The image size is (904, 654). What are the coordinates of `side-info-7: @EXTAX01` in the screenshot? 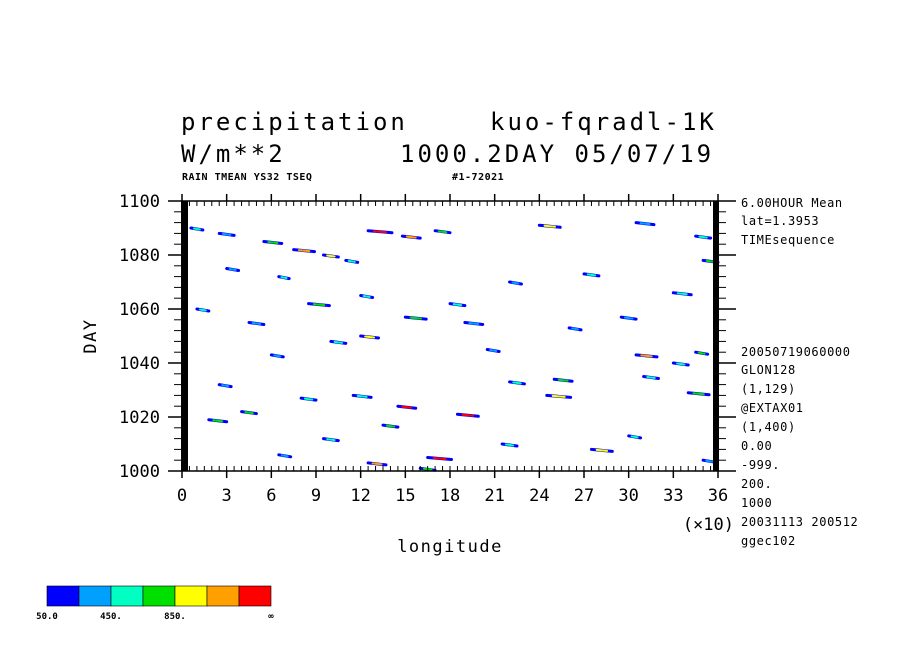 It's located at (772, 408).